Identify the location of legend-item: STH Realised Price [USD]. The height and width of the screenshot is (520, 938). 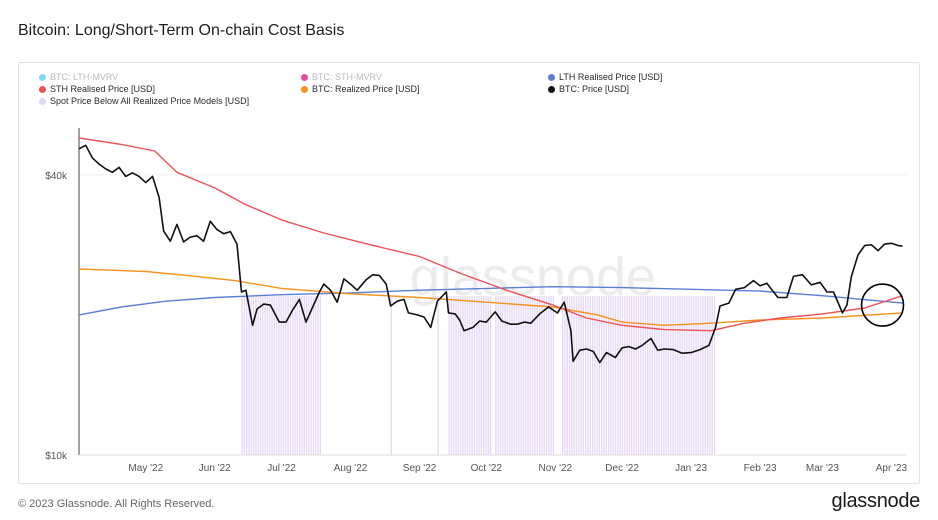
(97, 89).